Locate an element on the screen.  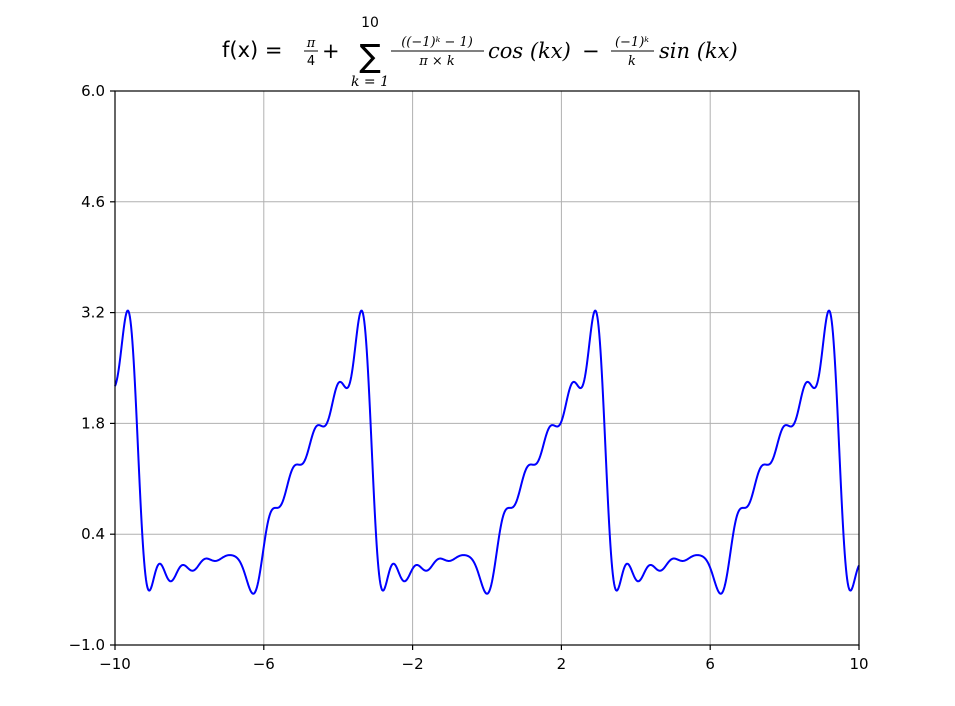
y-tick-label: 1.8 is located at coordinates (93, 423).